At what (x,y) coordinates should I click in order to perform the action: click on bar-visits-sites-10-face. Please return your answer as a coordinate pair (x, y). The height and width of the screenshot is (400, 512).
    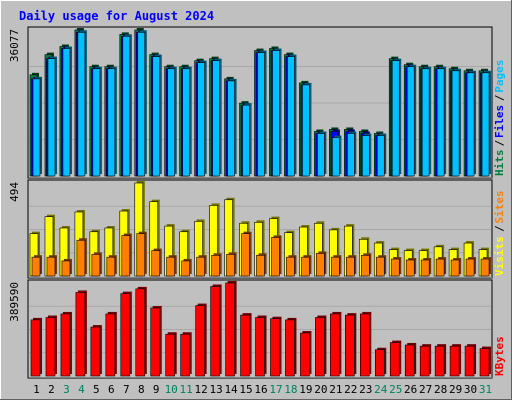
    Looking at the image, I should click on (171, 266).